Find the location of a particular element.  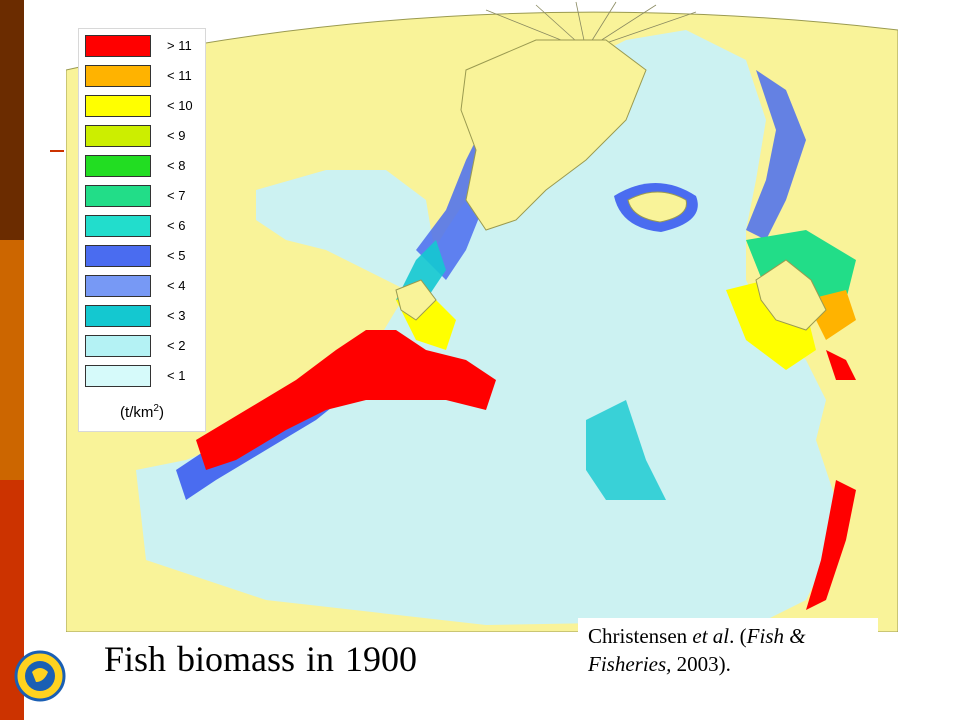

sidebar-stripe-top is located at coordinates (12, 120).